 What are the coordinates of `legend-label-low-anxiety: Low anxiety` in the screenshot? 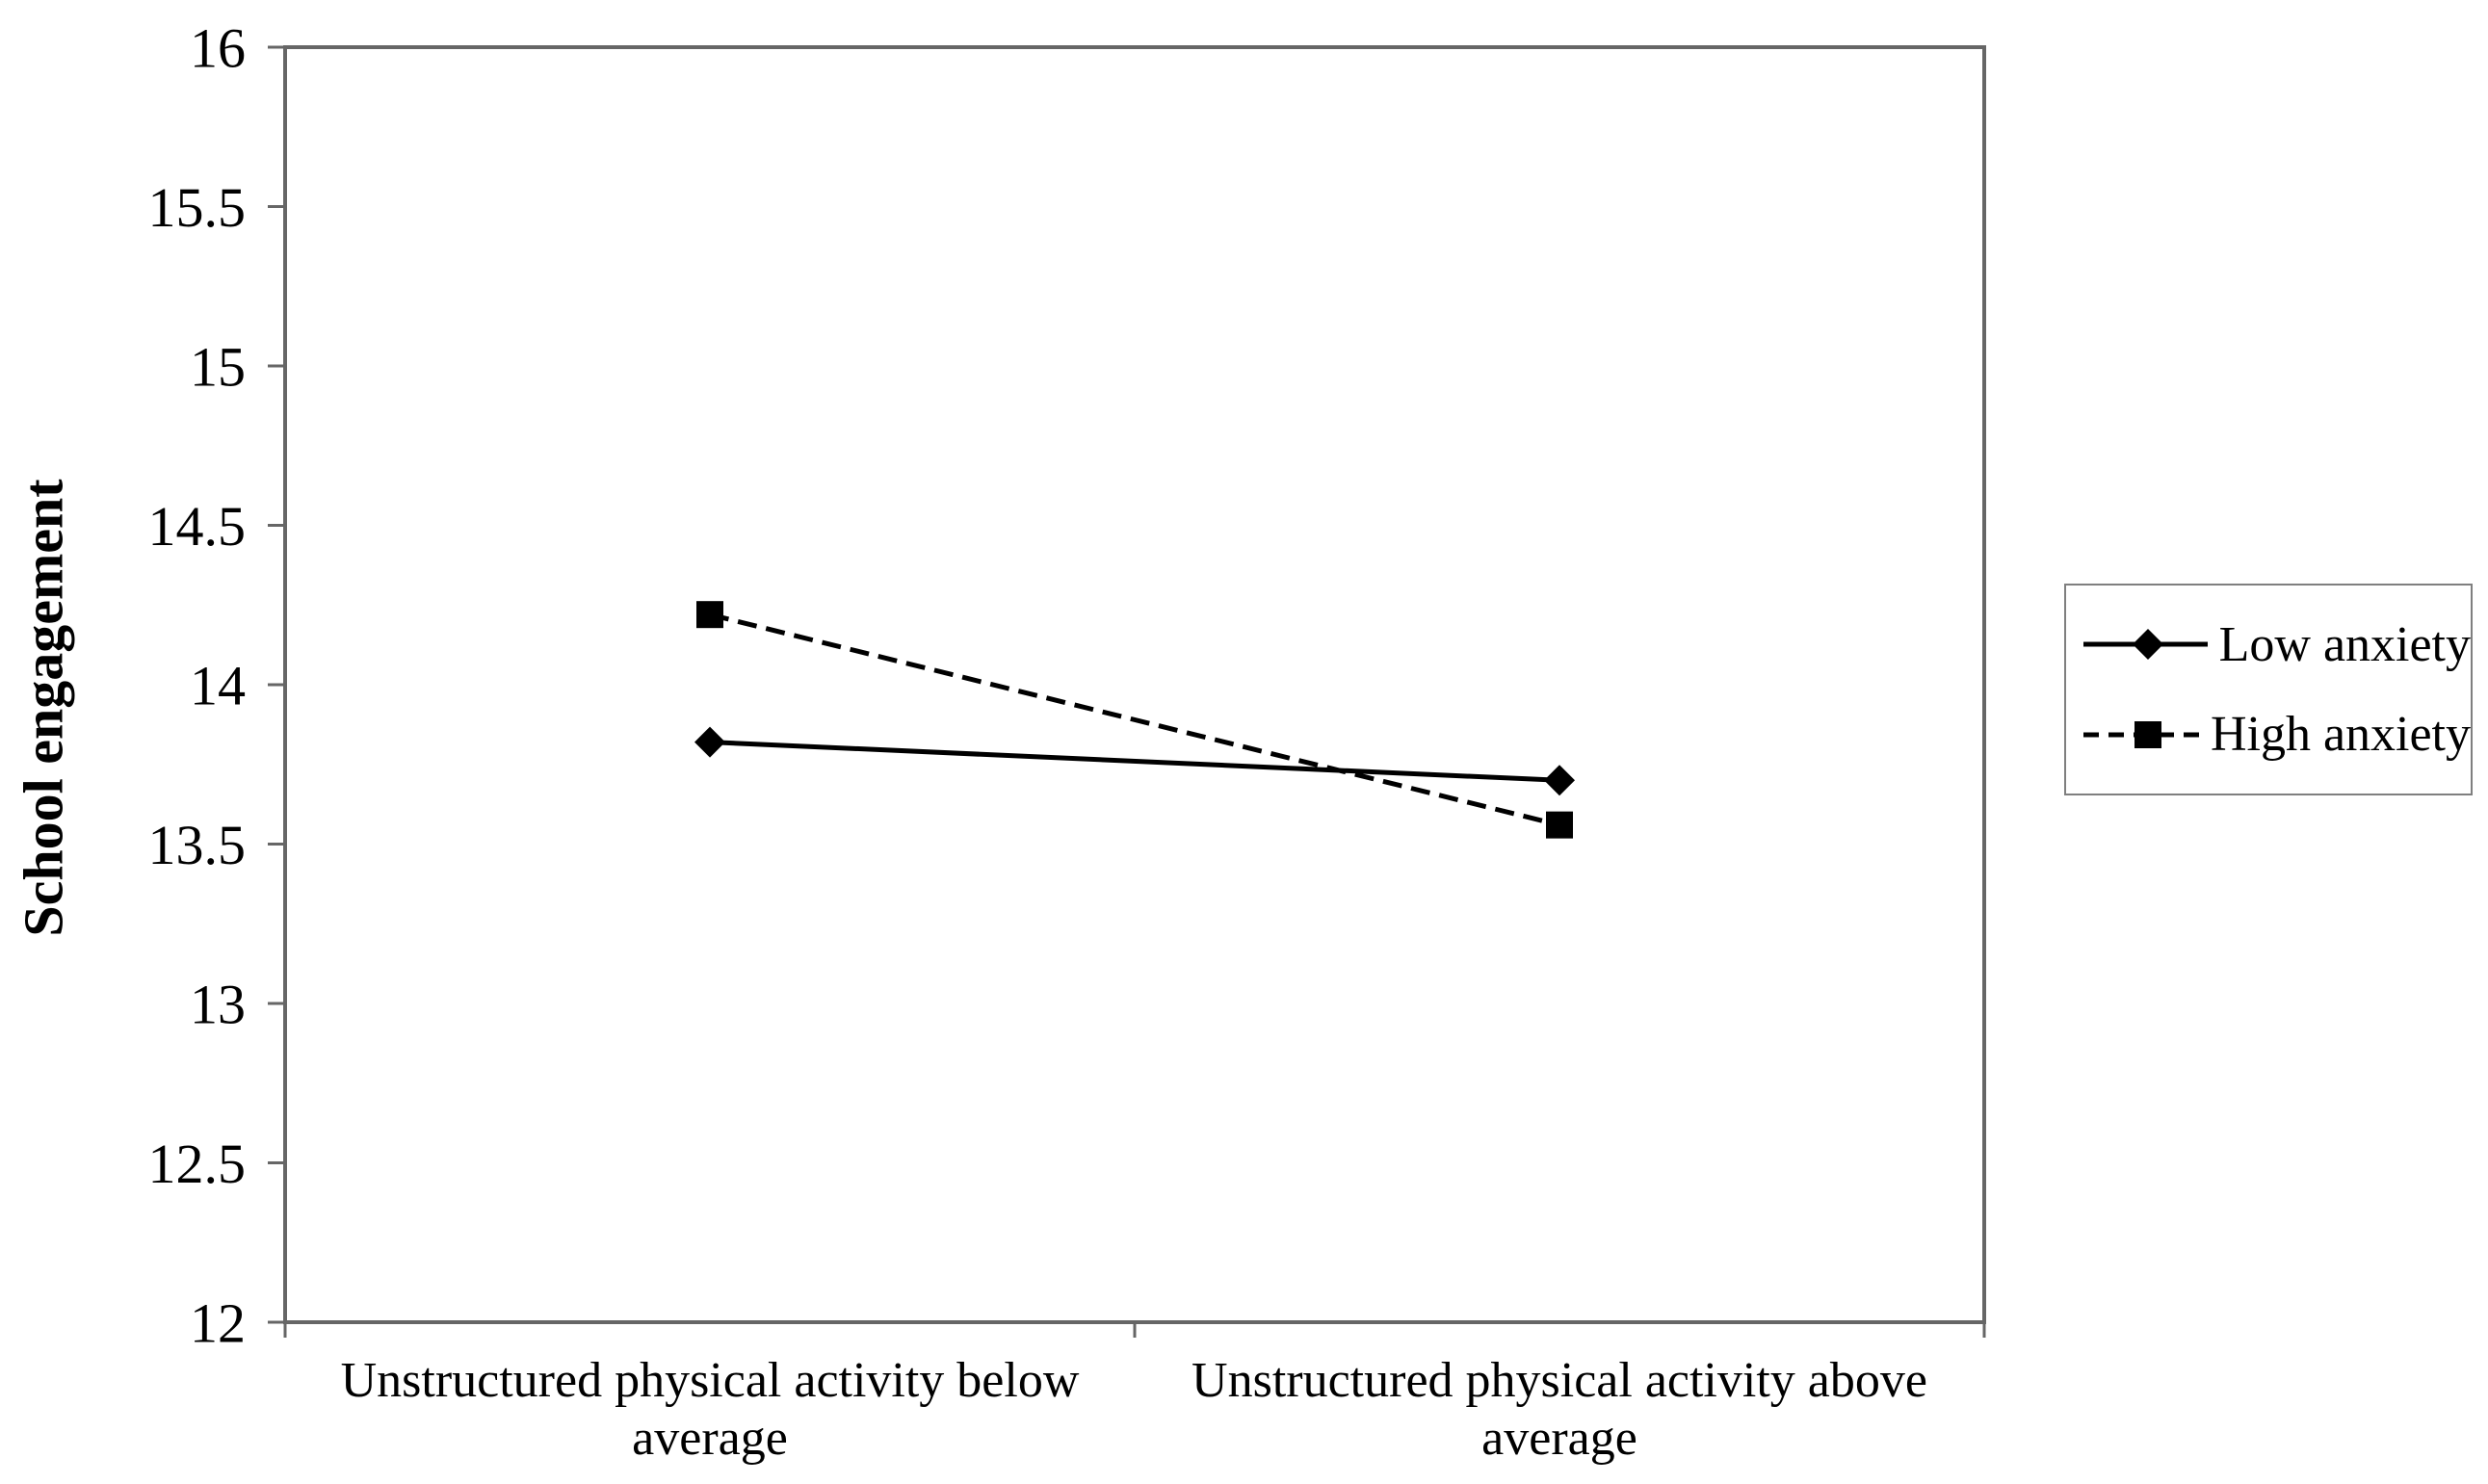 It's located at (2344, 644).